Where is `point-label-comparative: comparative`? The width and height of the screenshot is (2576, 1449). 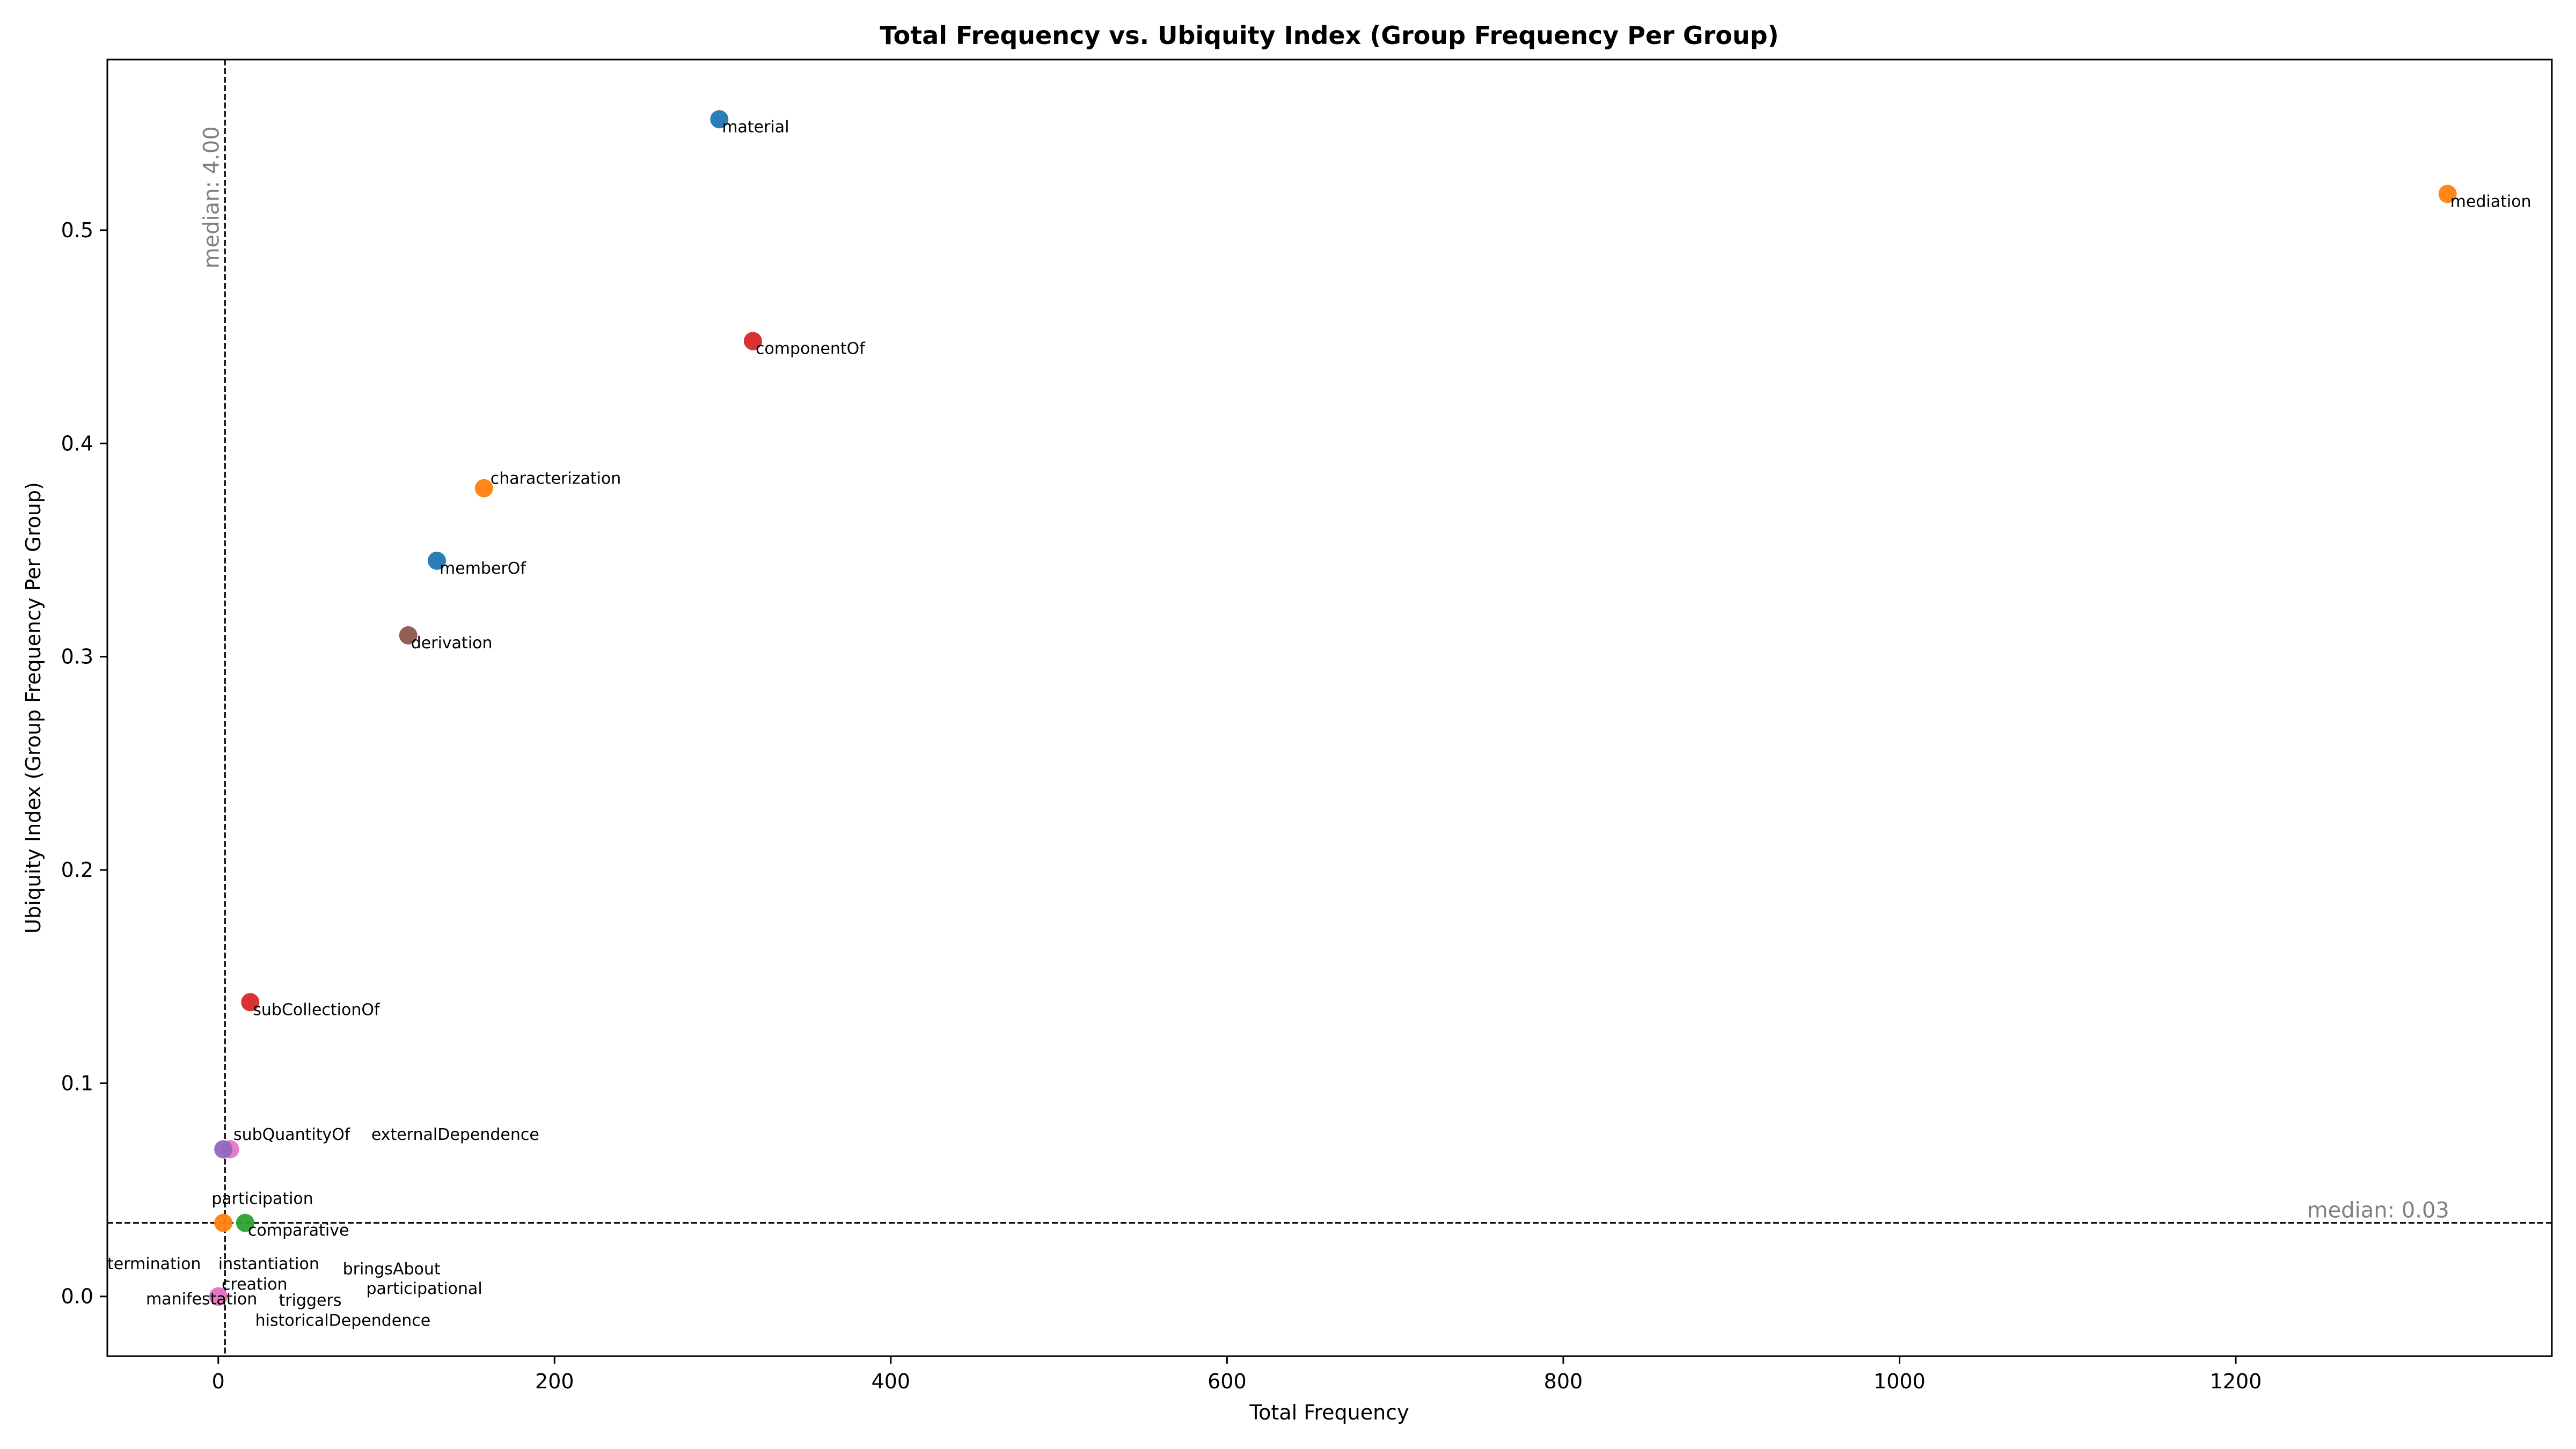
point-label-comparative: comparative is located at coordinates (298, 1230).